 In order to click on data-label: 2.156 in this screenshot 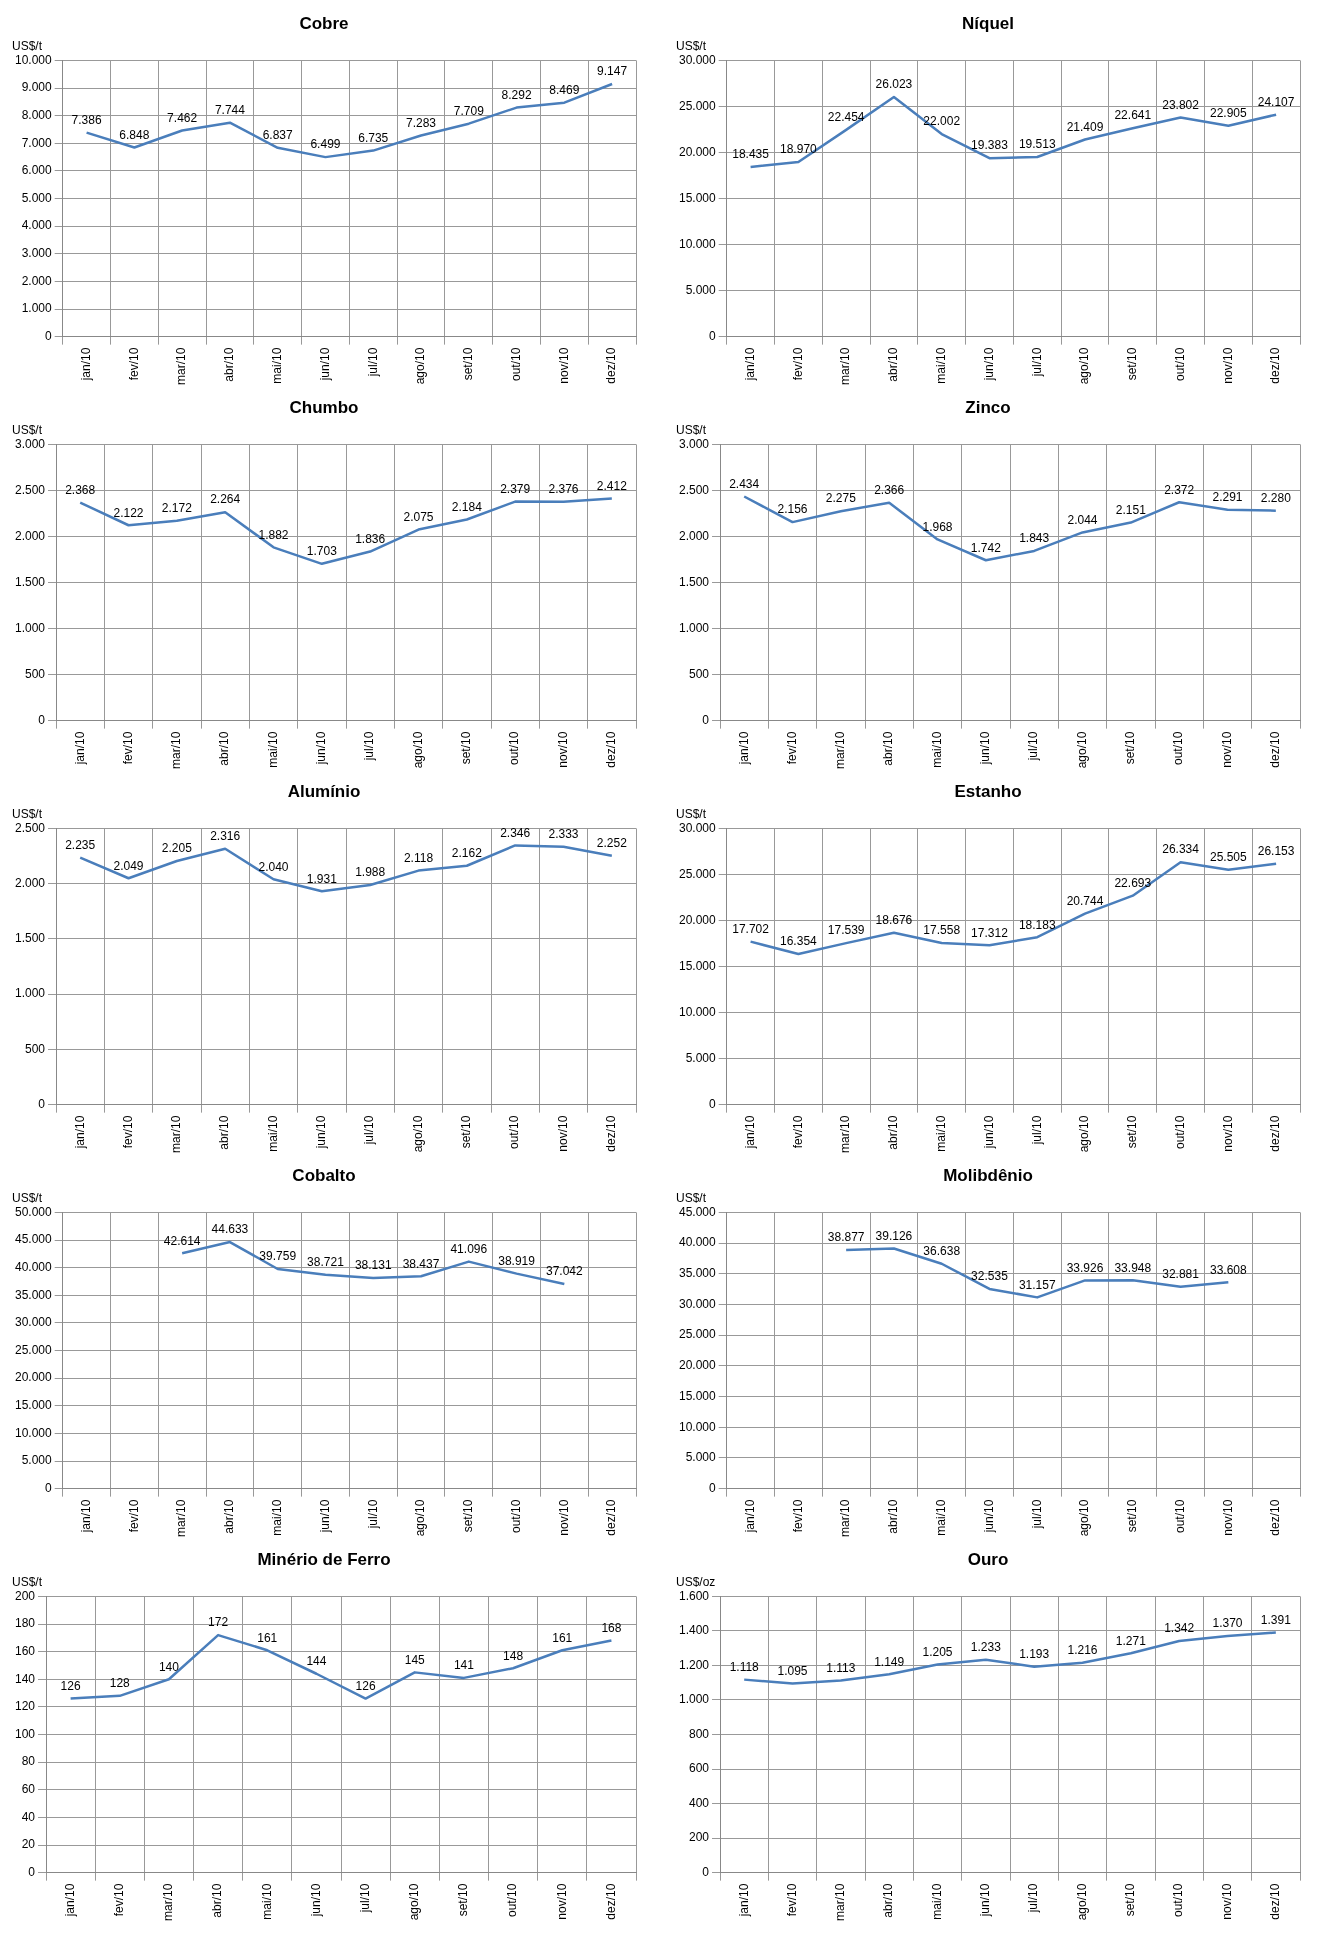, I will do `click(792, 509)`.